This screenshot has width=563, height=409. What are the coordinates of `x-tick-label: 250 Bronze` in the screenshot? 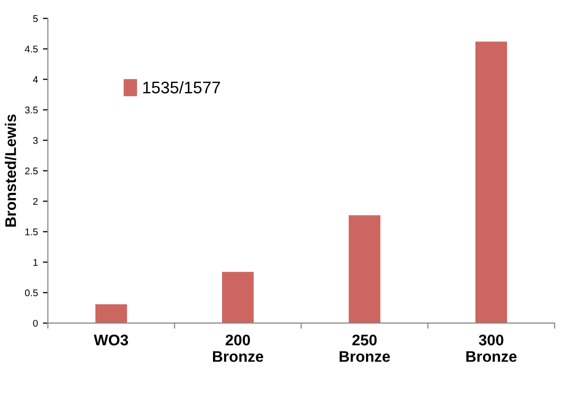 It's located at (365, 348).